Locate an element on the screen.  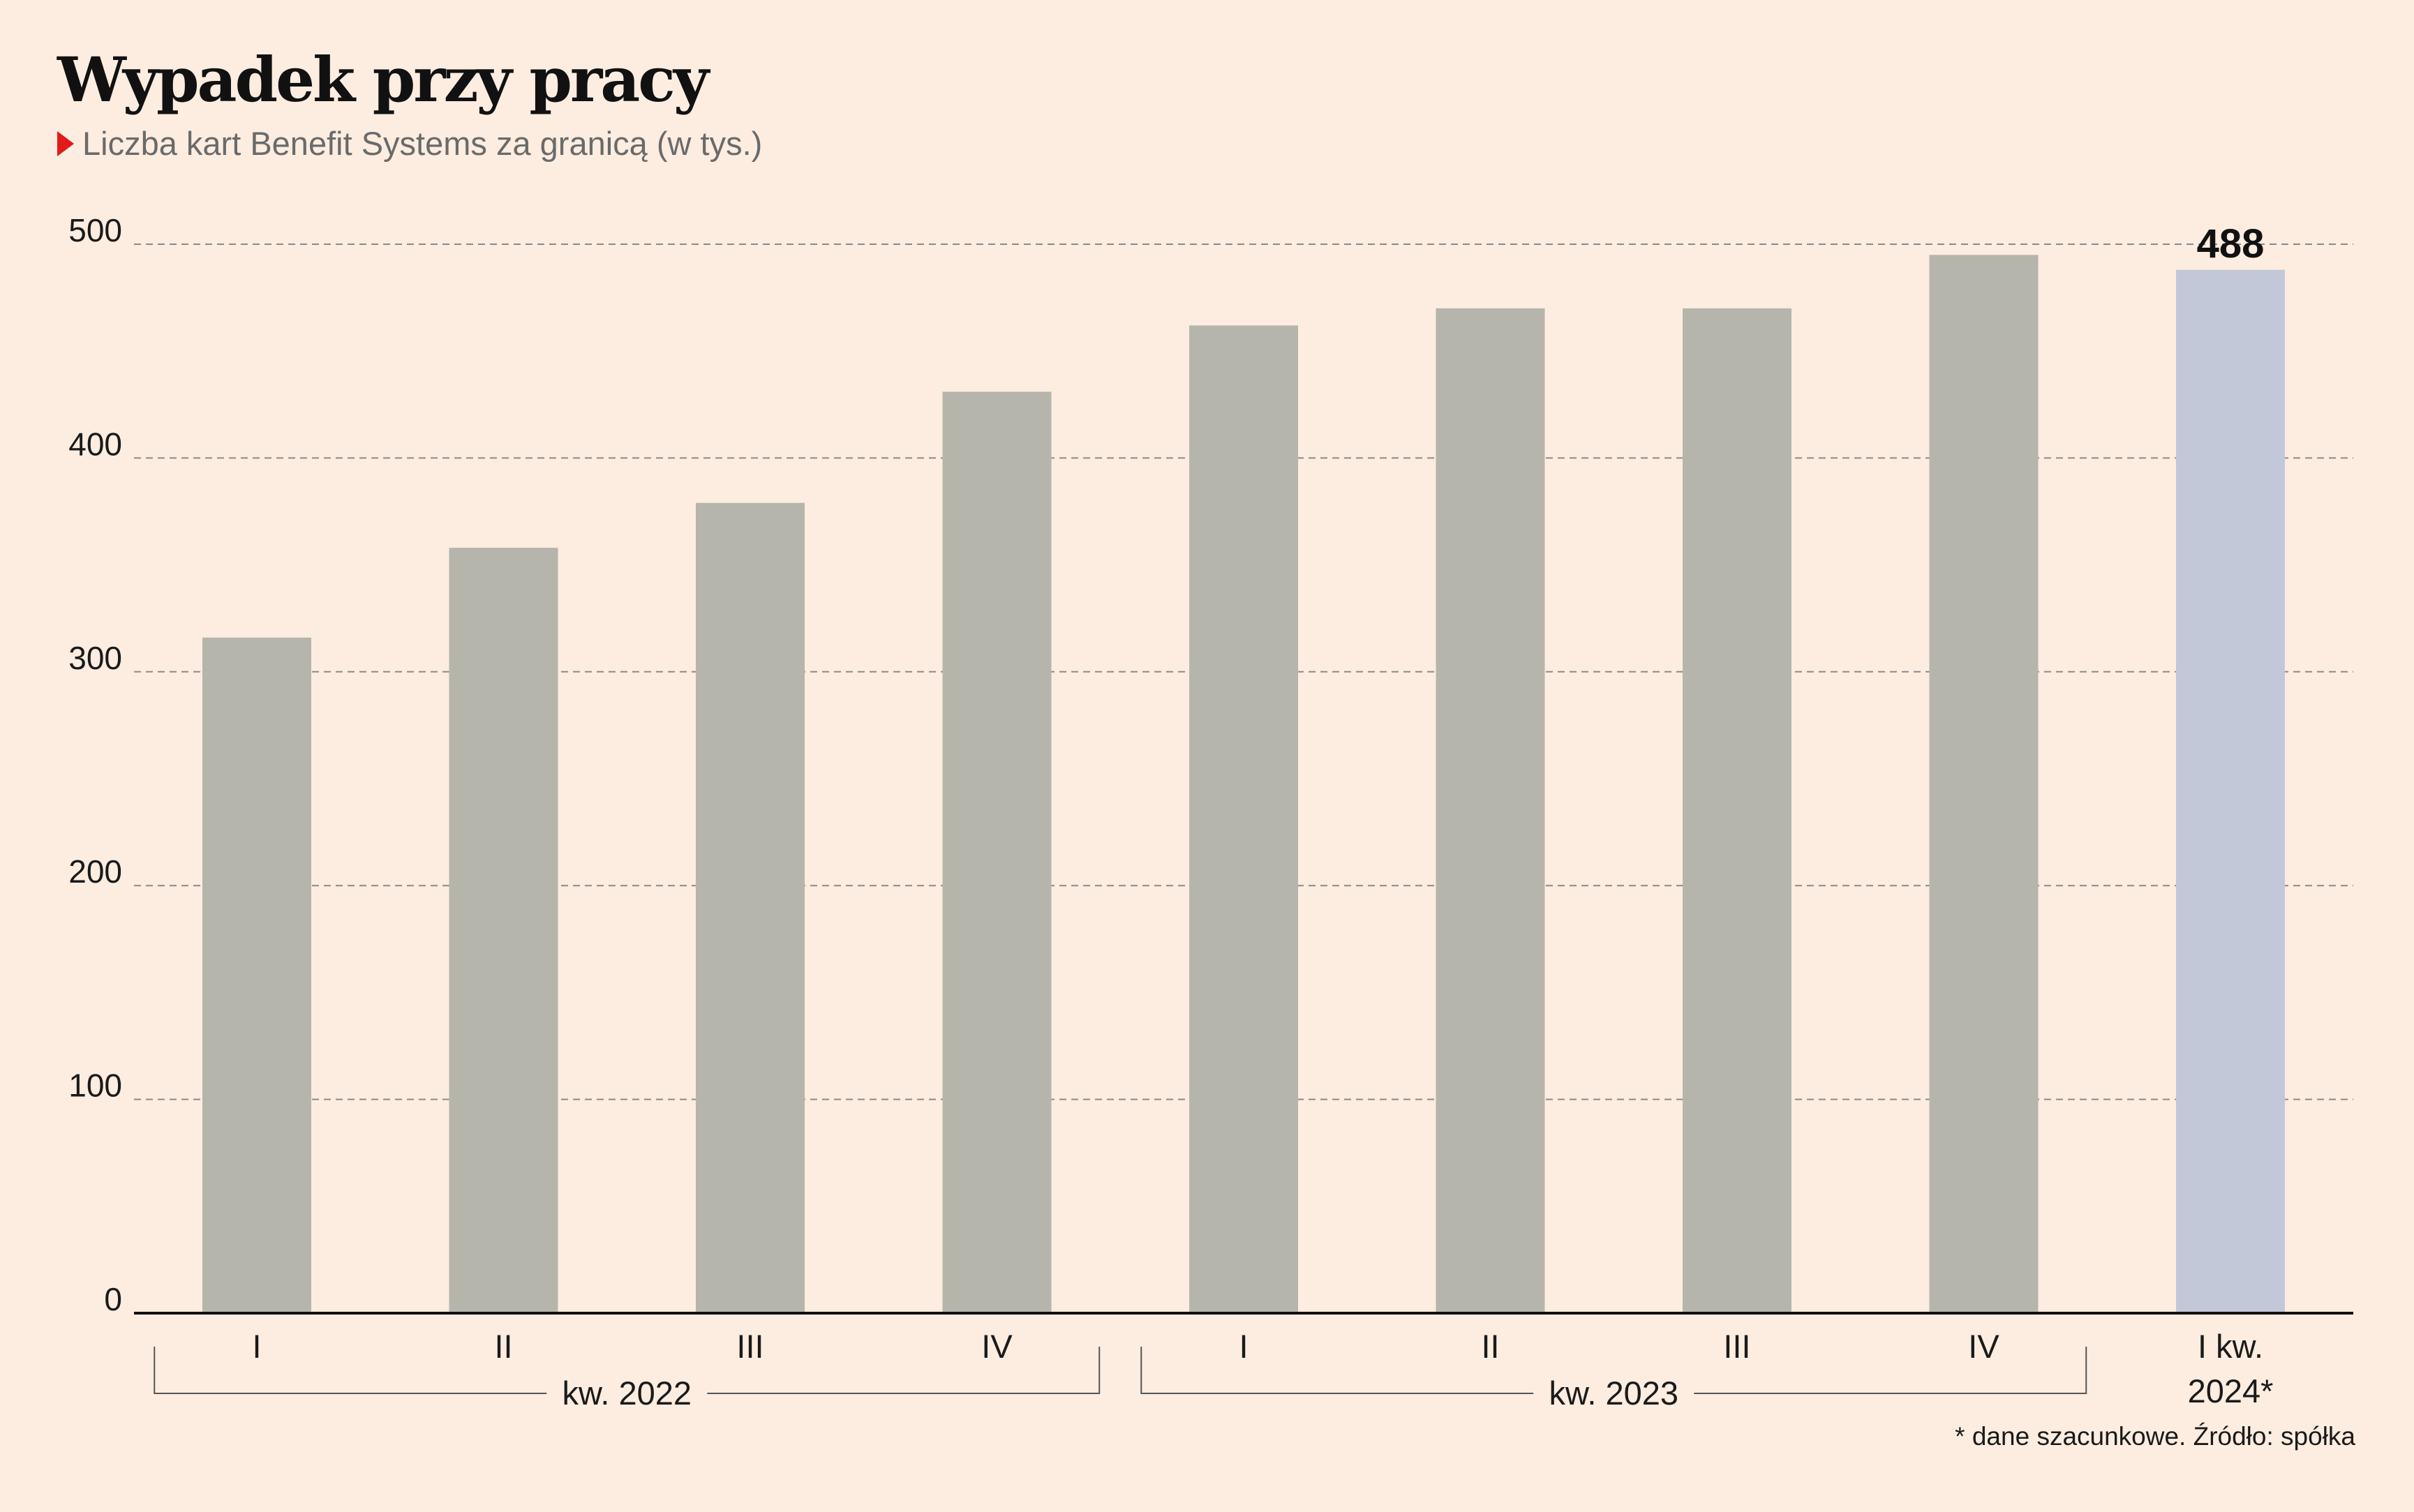
group-label-0: kw. 2022 is located at coordinates (627, 1393).